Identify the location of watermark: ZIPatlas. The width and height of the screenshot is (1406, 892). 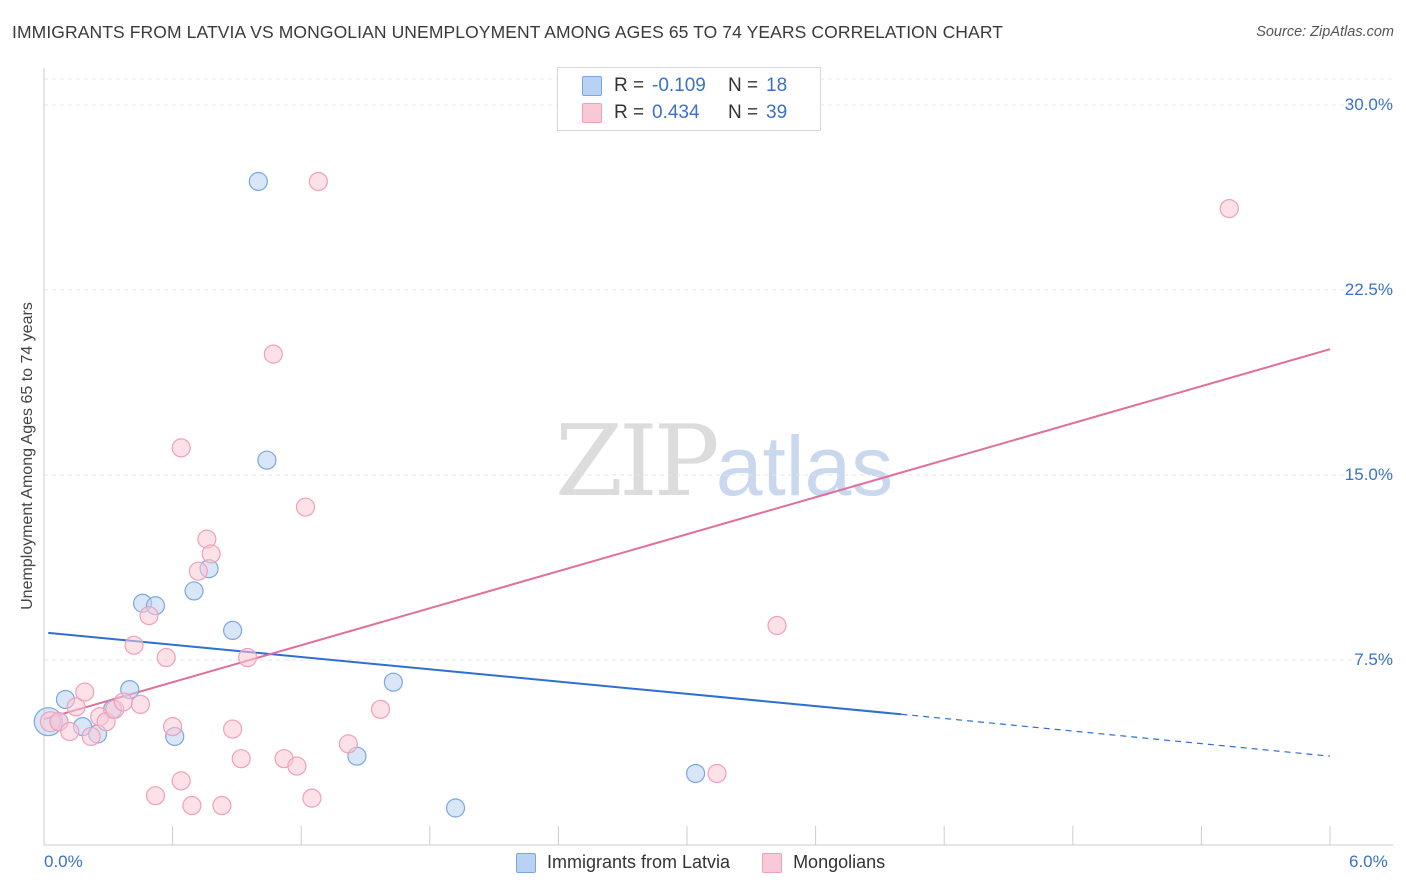
(724, 462).